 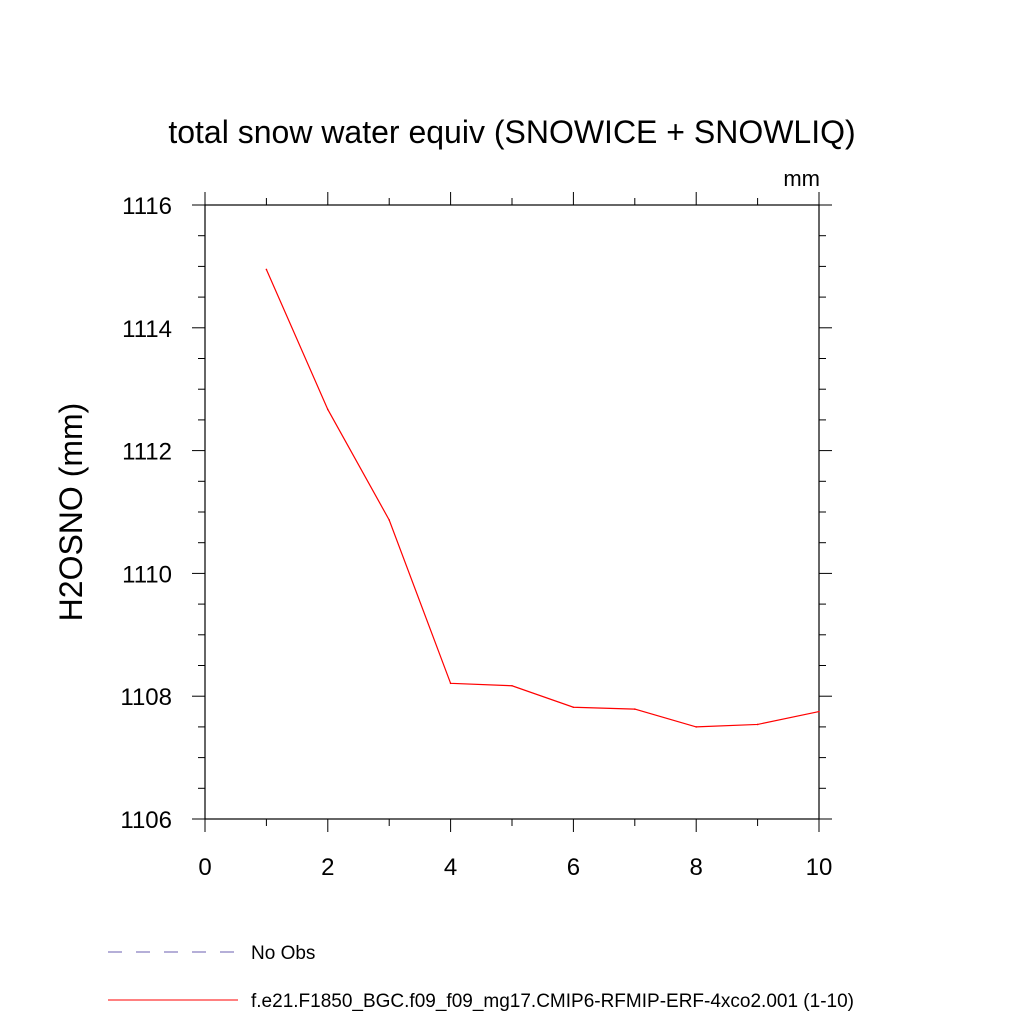 I want to click on x-tick-label: 0, so click(x=204, y=867).